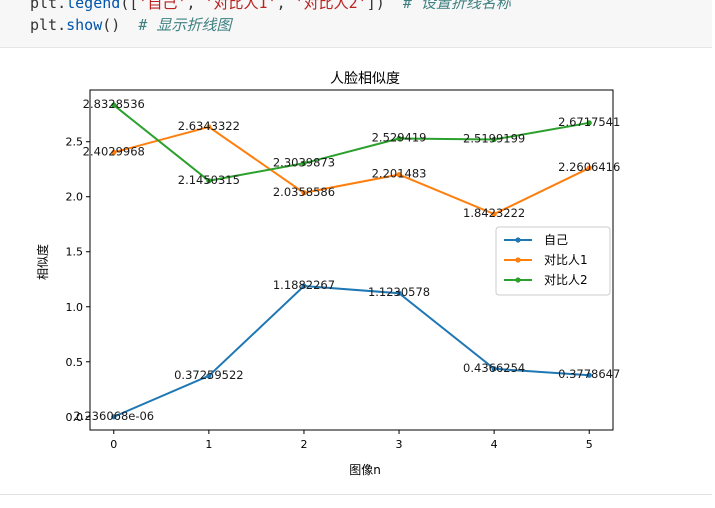 This screenshot has width=715, height=508. Describe the element at coordinates (365, 470) in the screenshot. I see `x-axis-label: 图像n` at that location.